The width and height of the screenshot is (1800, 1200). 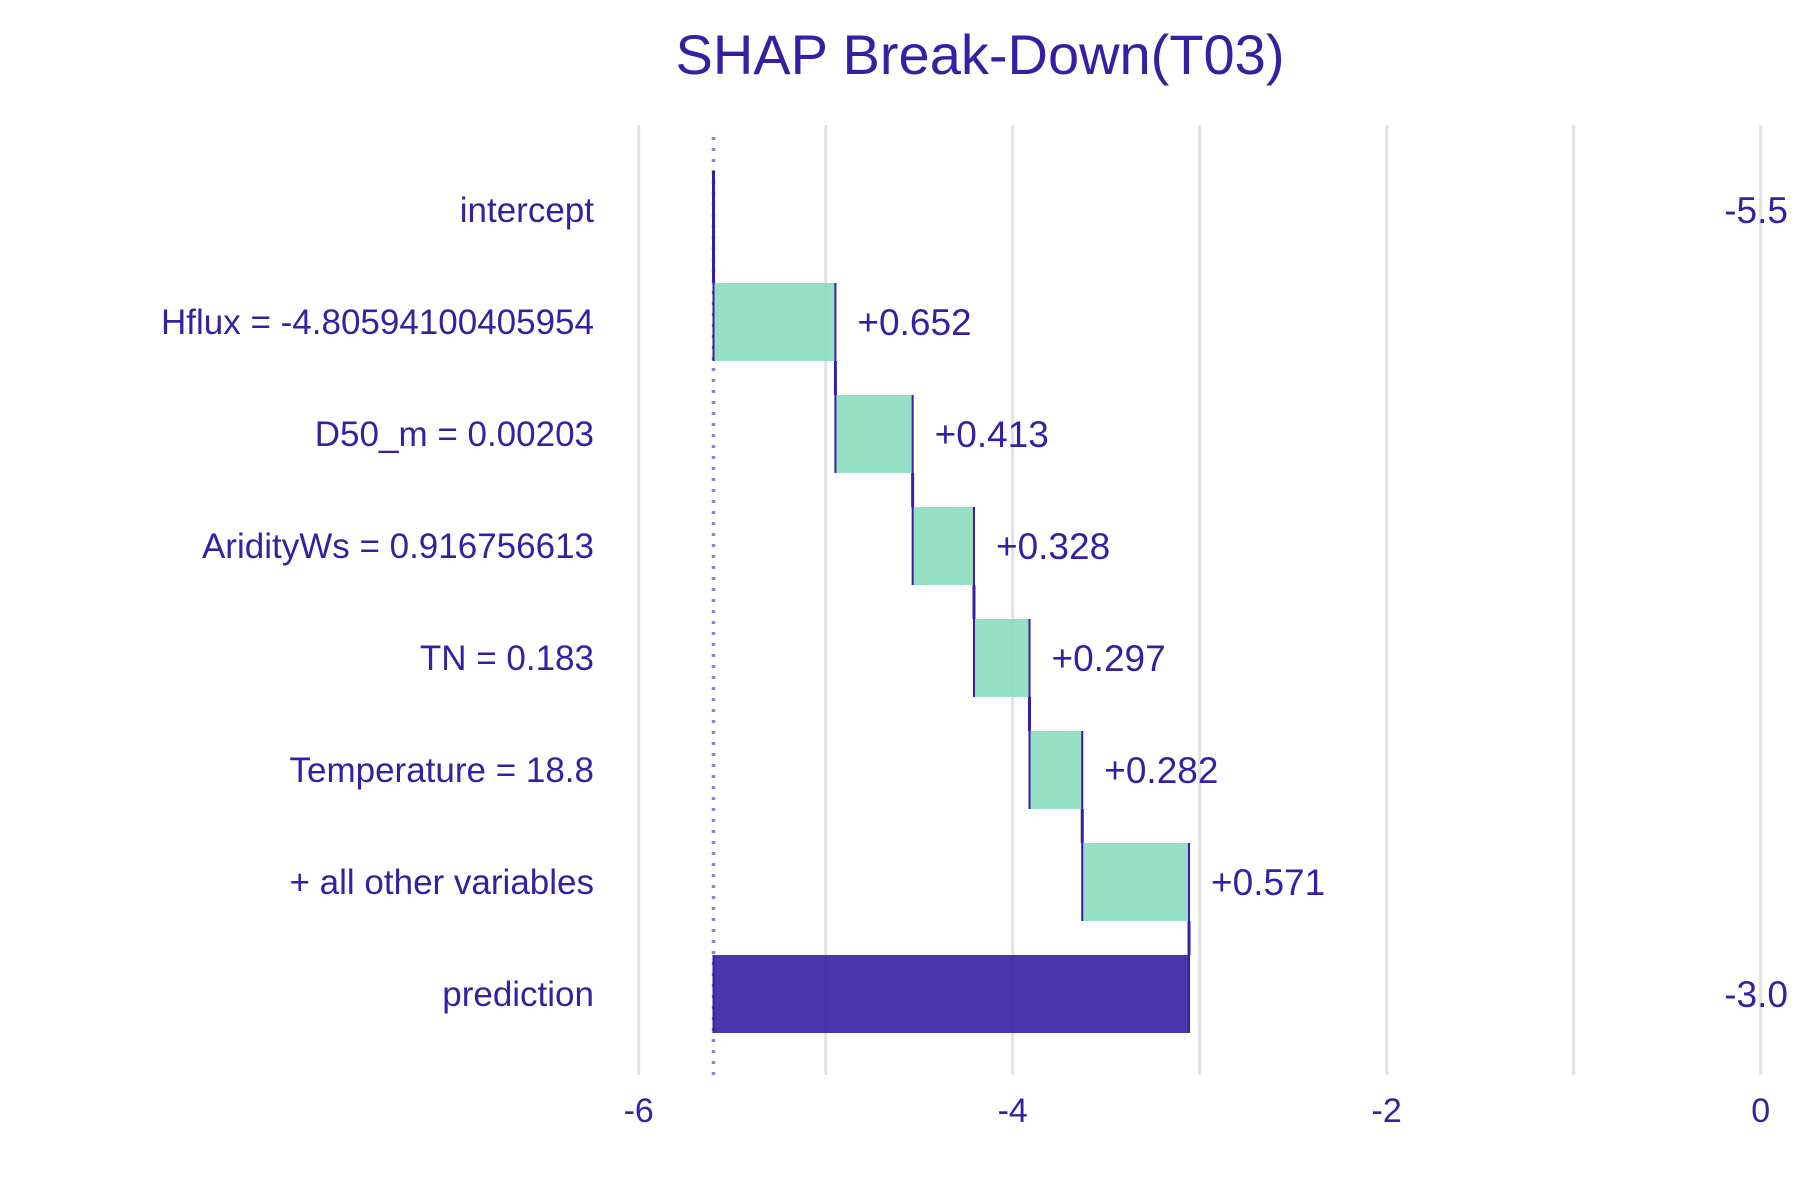 I want to click on value-label: +0.282, so click(x=1161, y=770).